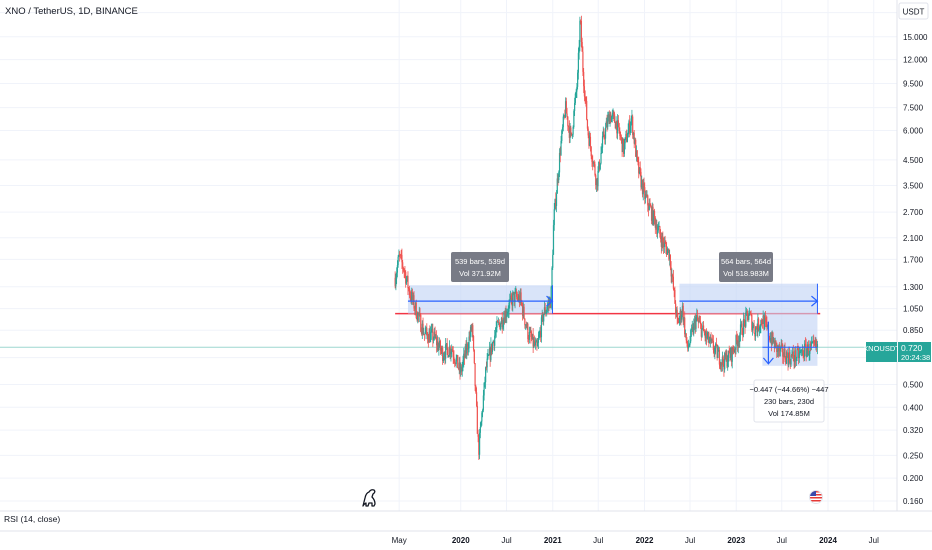 The width and height of the screenshot is (932, 550). I want to click on measure-down-label-box, so click(789, 401).